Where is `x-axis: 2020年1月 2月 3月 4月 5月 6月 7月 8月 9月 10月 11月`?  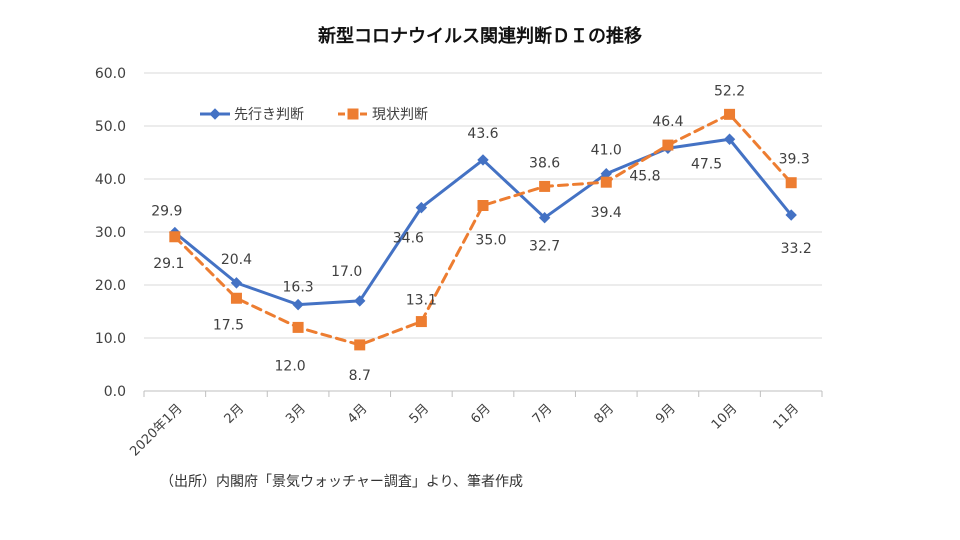 x-axis: 2020年1月 2月 3月 4月 5月 6月 7月 8月 9月 10月 11月 is located at coordinates (475, 424).